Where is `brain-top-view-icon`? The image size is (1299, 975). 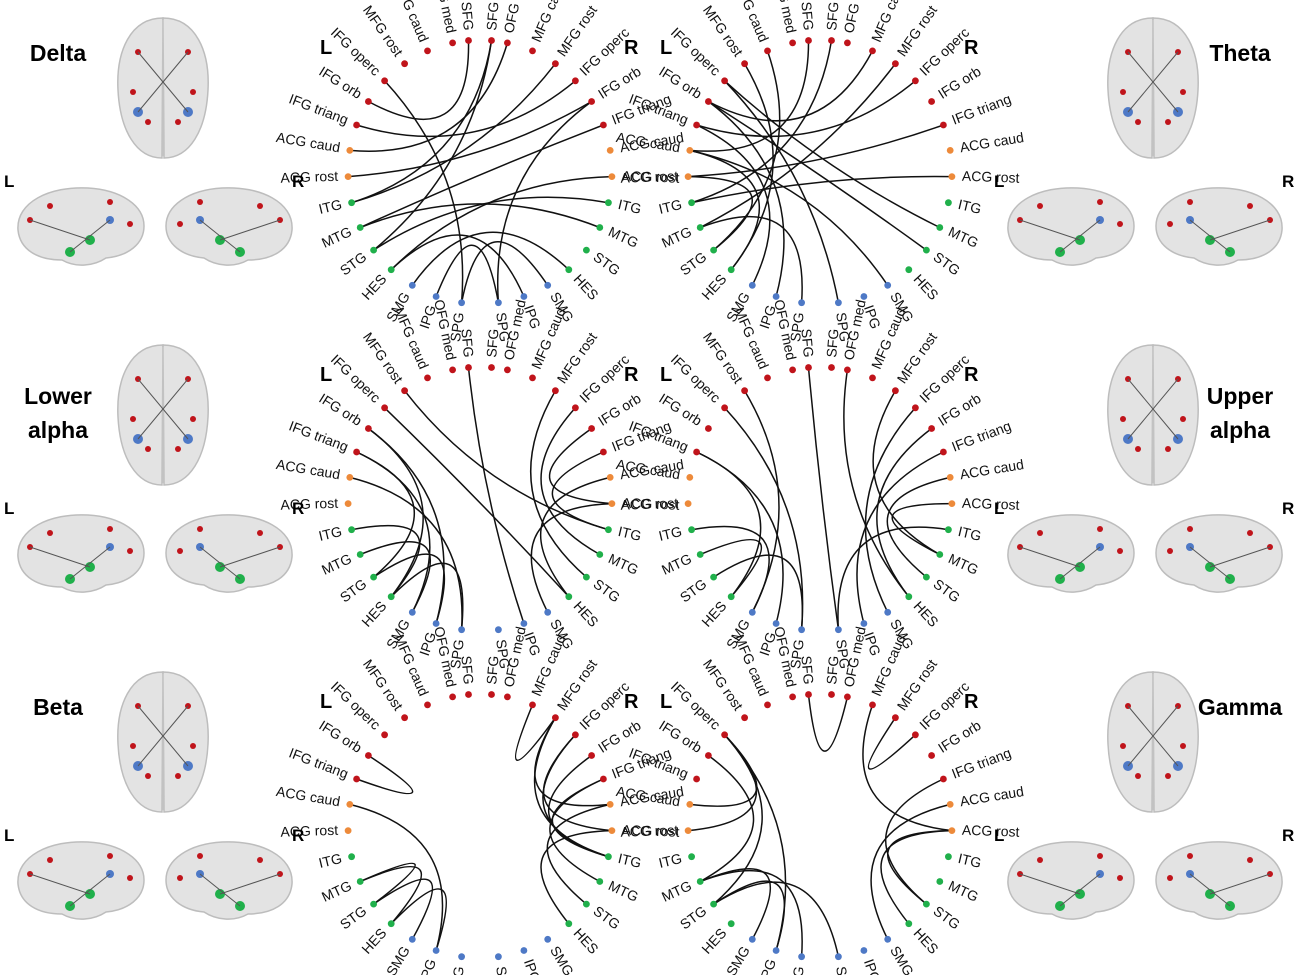
brain-top-view-icon is located at coordinates (163, 88).